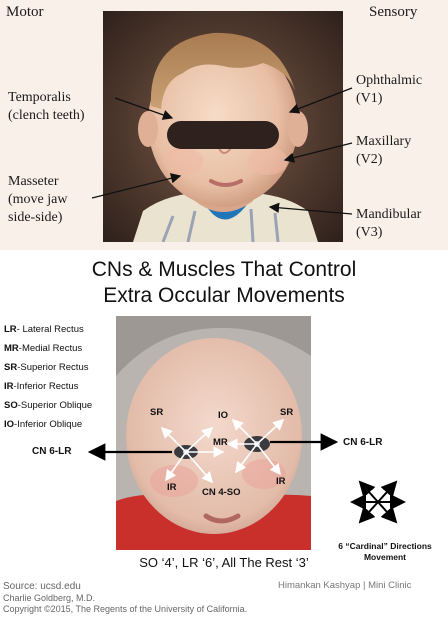 Image resolution: width=448 pixels, height=623 pixels. Describe the element at coordinates (384, 150) in the screenshot. I see `maxillary-label: Maxillary (V2)` at that location.